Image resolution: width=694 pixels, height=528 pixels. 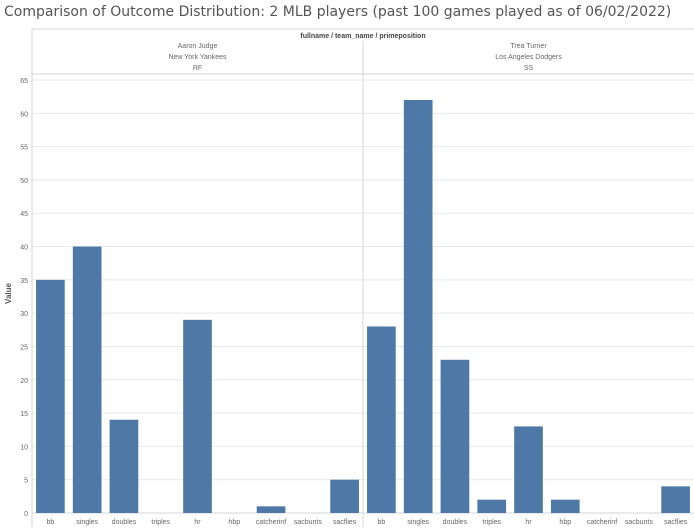 I want to click on y-tick-label: 65, so click(x=24, y=81).